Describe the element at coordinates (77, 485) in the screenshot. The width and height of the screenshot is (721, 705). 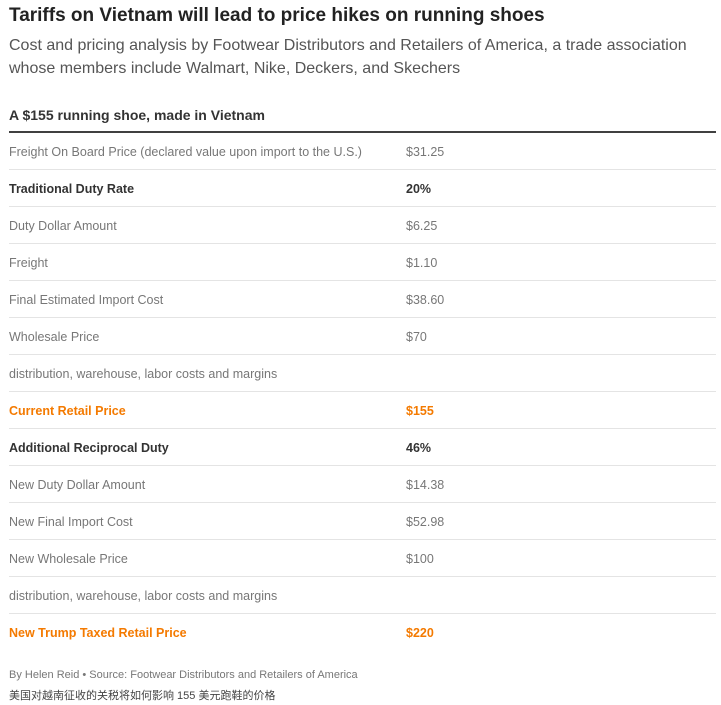
I see `row-label: New Duty Dollar Amount` at that location.